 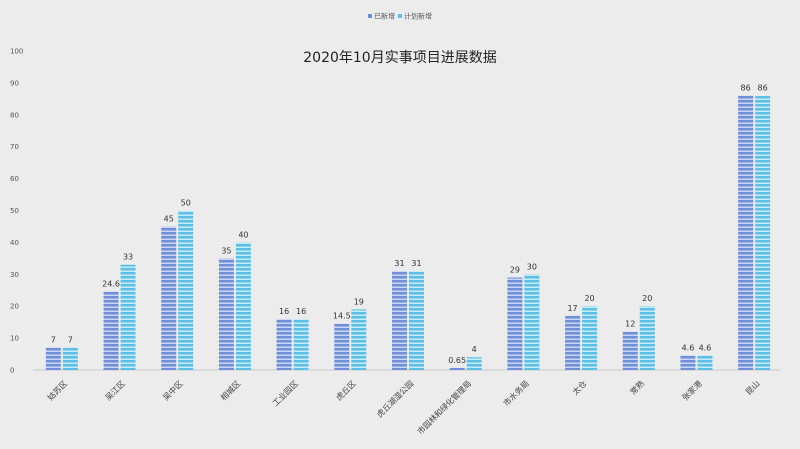 I want to click on data-label: 33, so click(x=128, y=257).